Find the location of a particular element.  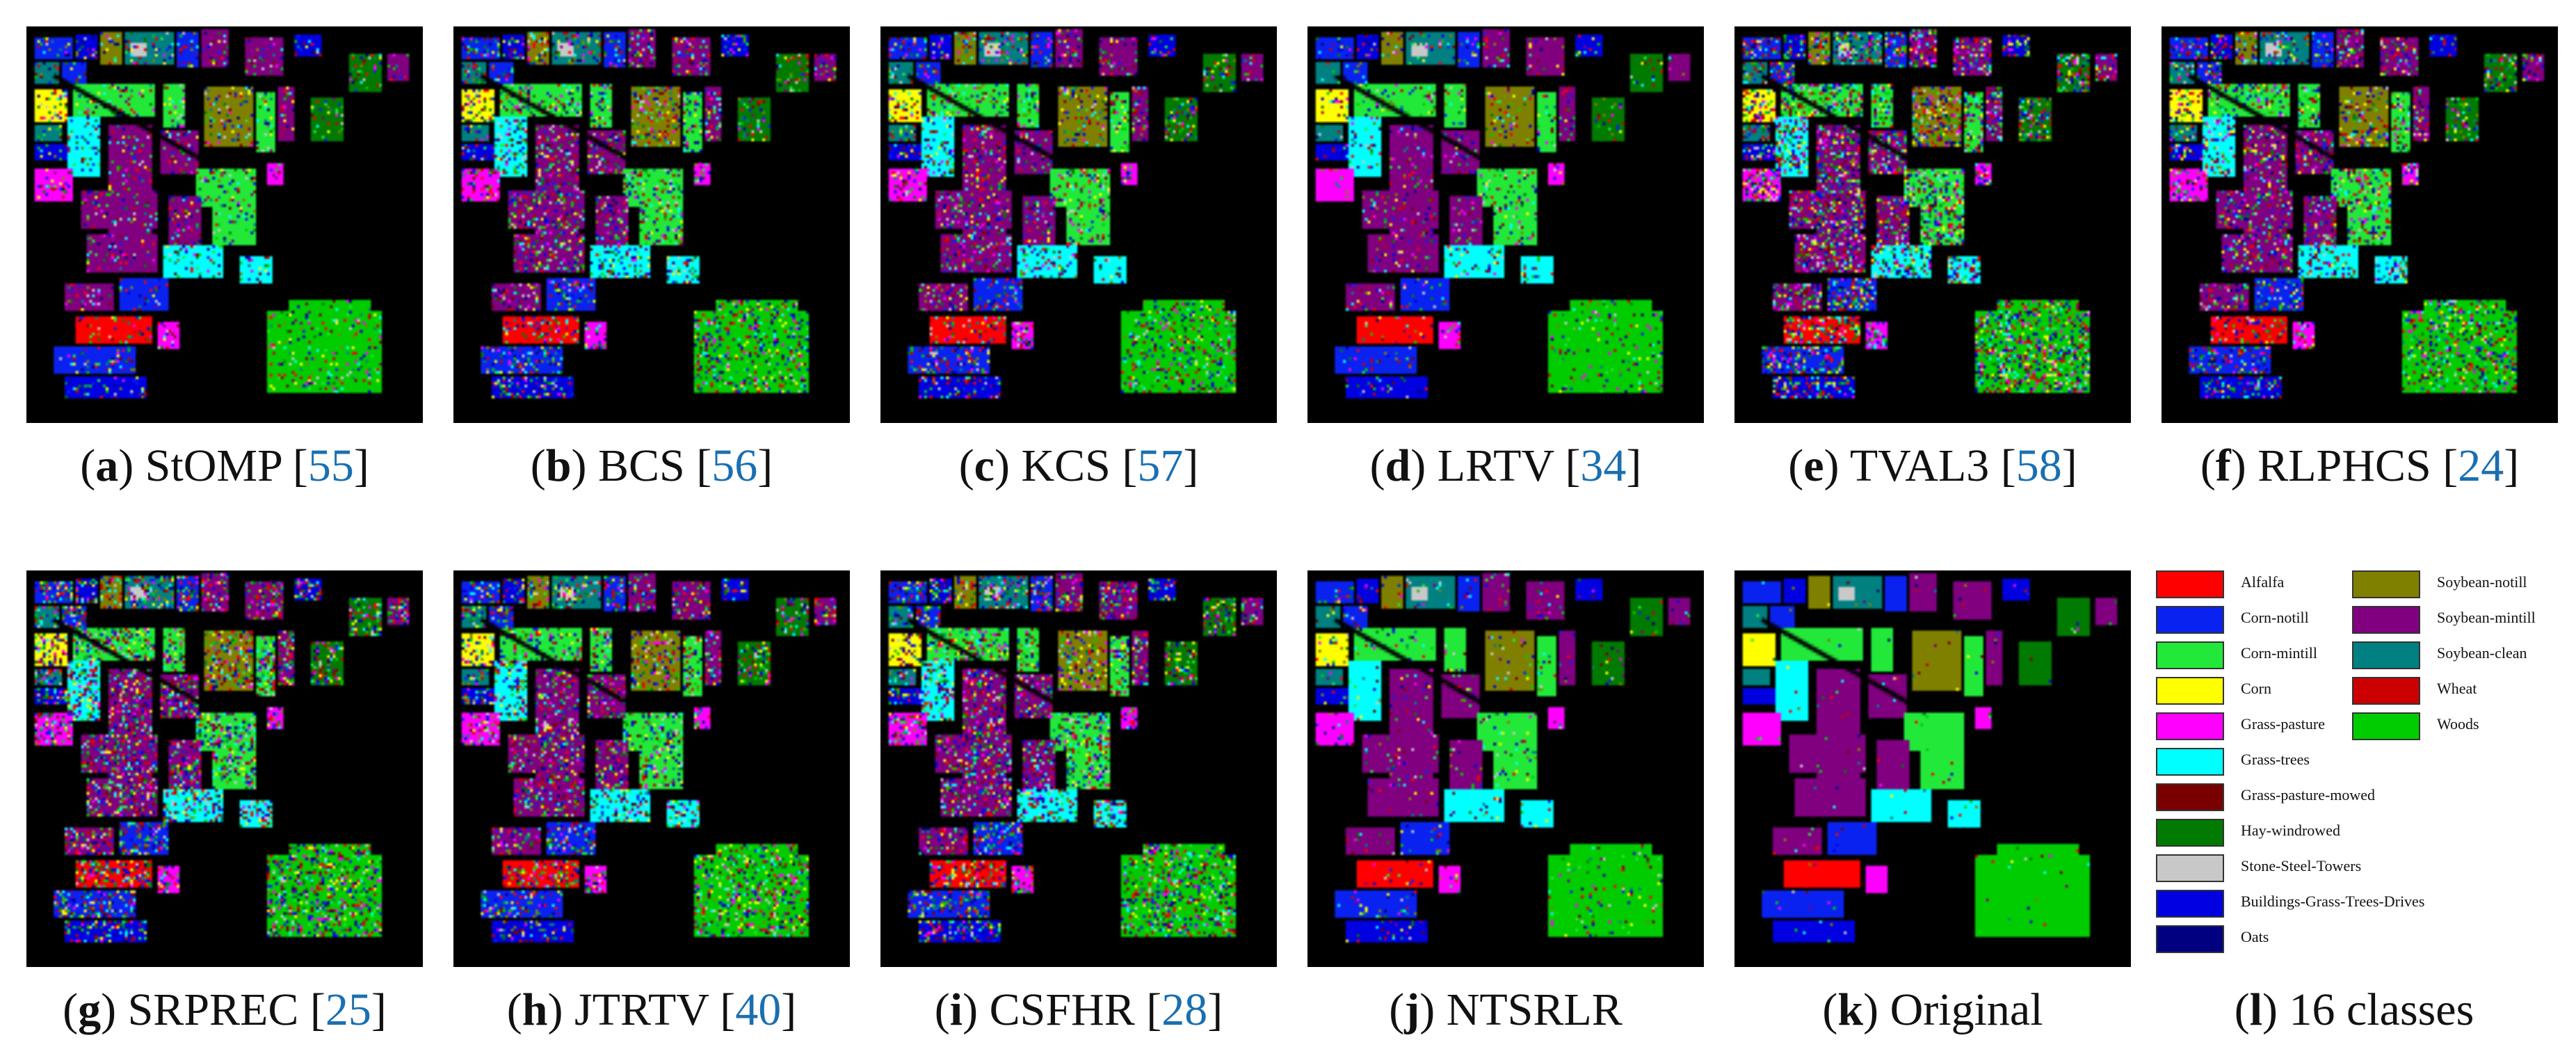

panel-b: (b) BCS [56] is located at coordinates (652, 258).